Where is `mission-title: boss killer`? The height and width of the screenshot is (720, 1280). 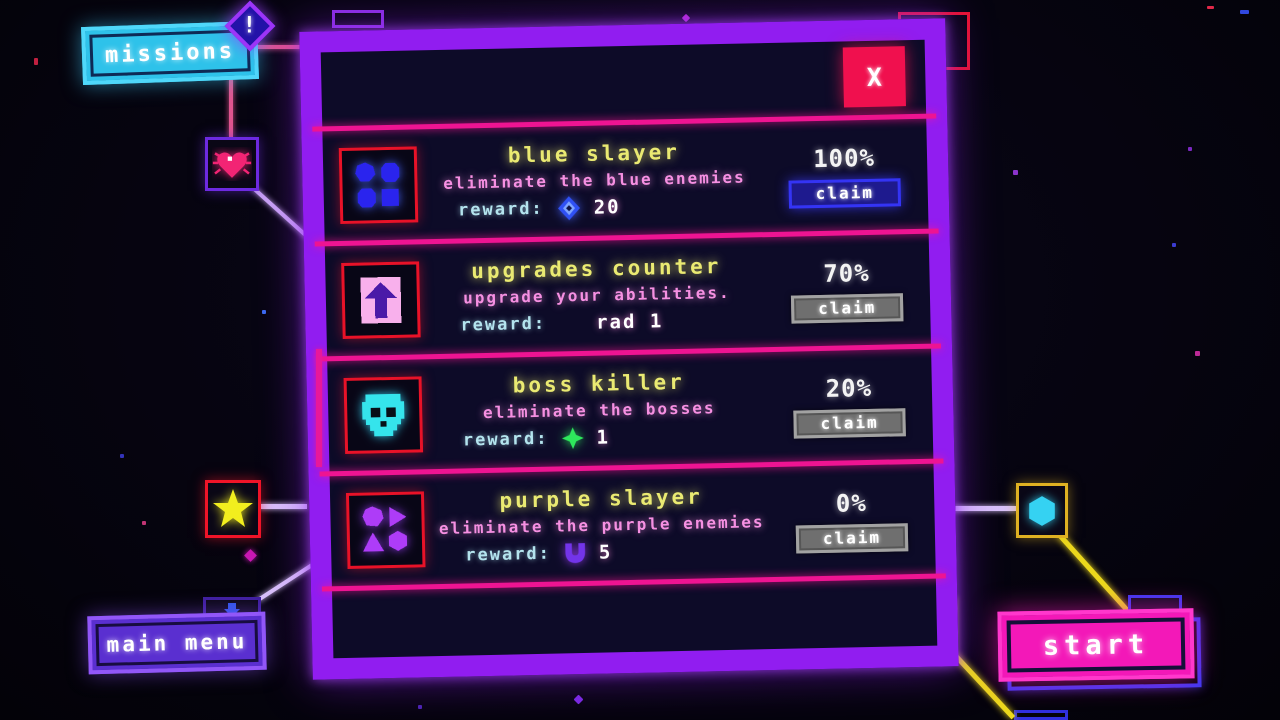 mission-title: boss killer is located at coordinates (598, 383).